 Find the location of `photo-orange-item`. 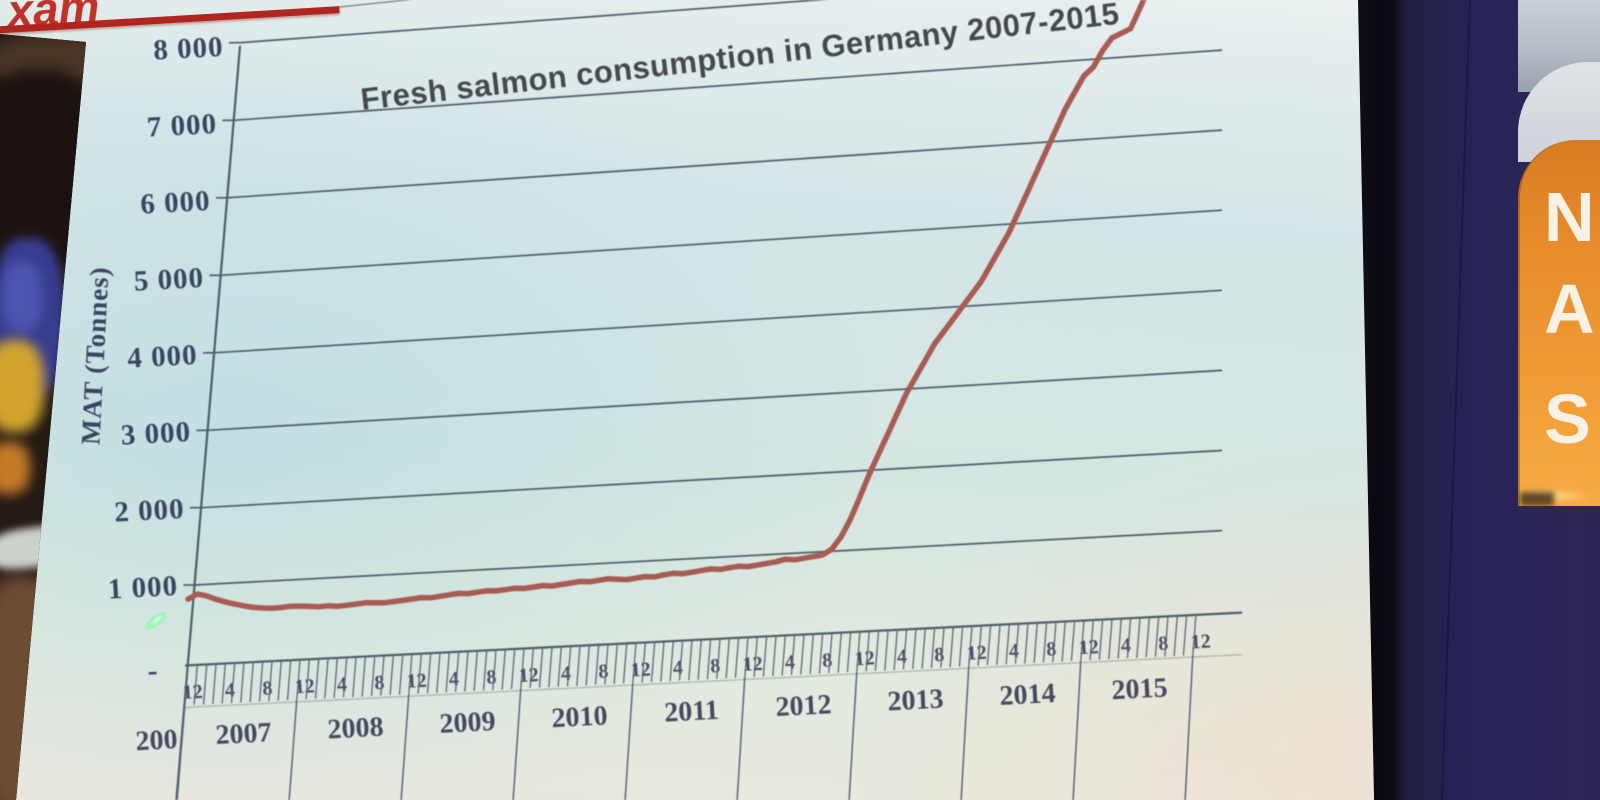

photo-orange-item is located at coordinates (15, 468).